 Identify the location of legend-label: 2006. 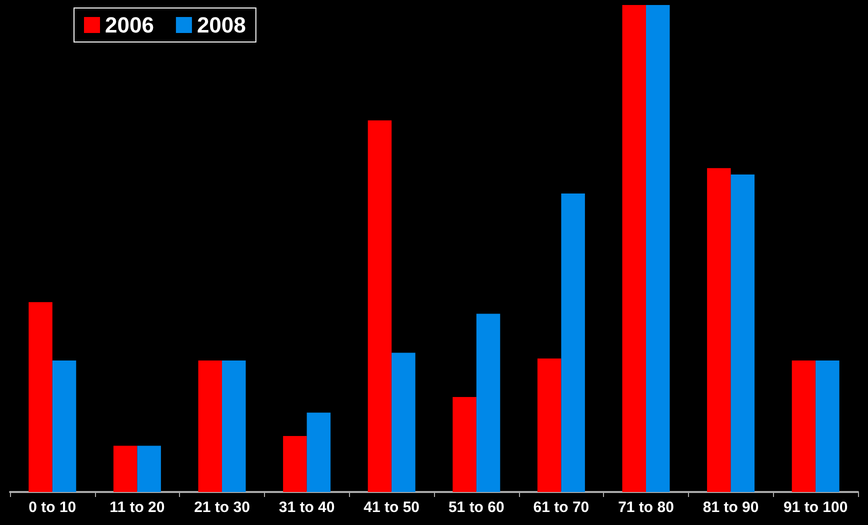
(129, 25).